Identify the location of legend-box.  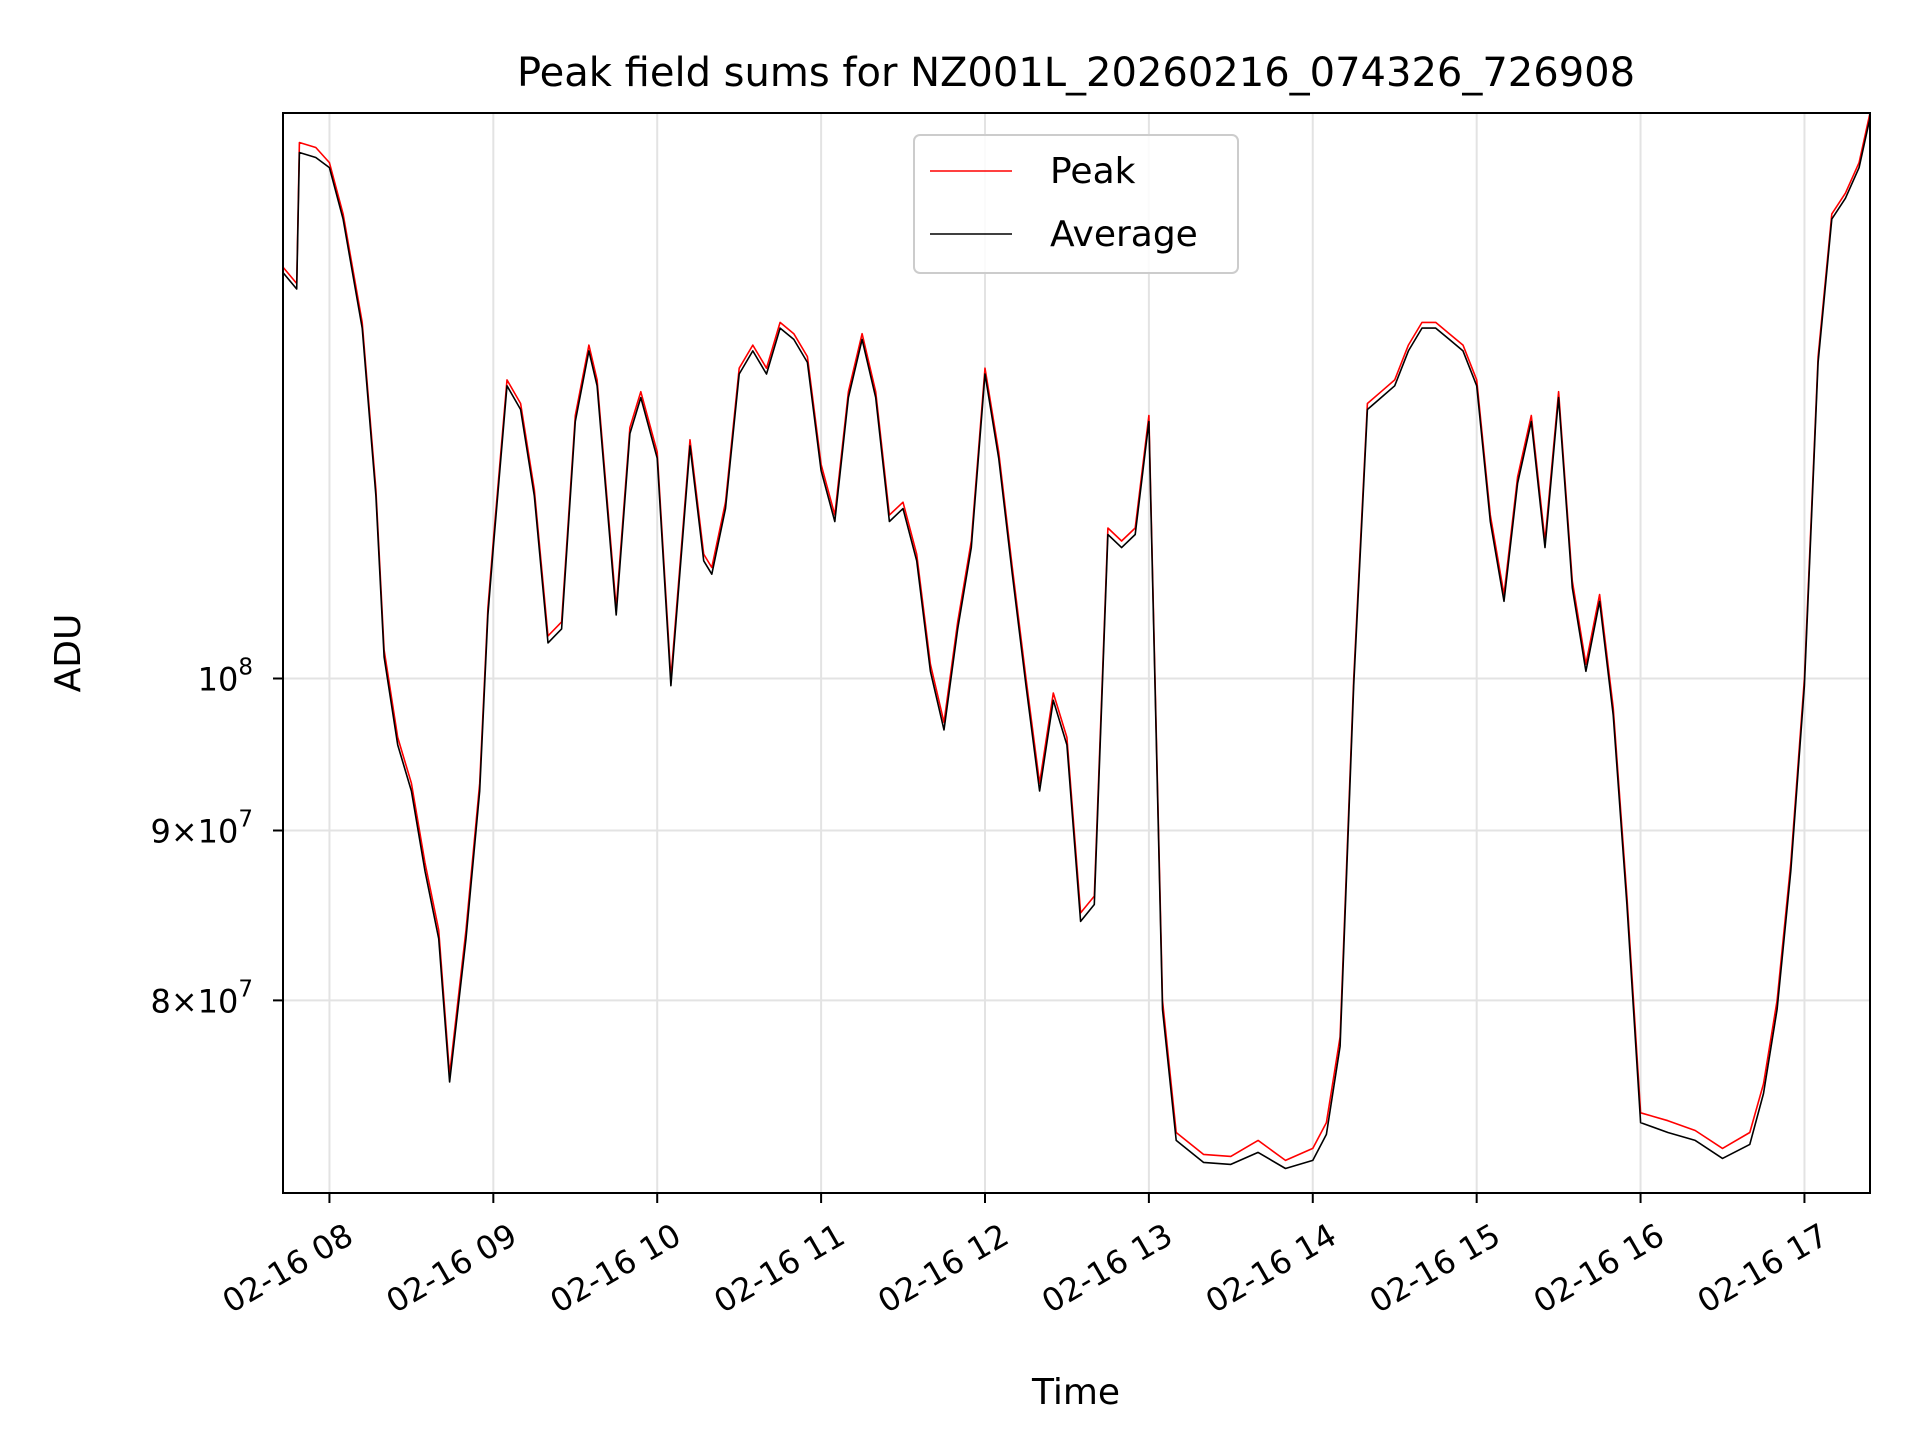
(1076, 204).